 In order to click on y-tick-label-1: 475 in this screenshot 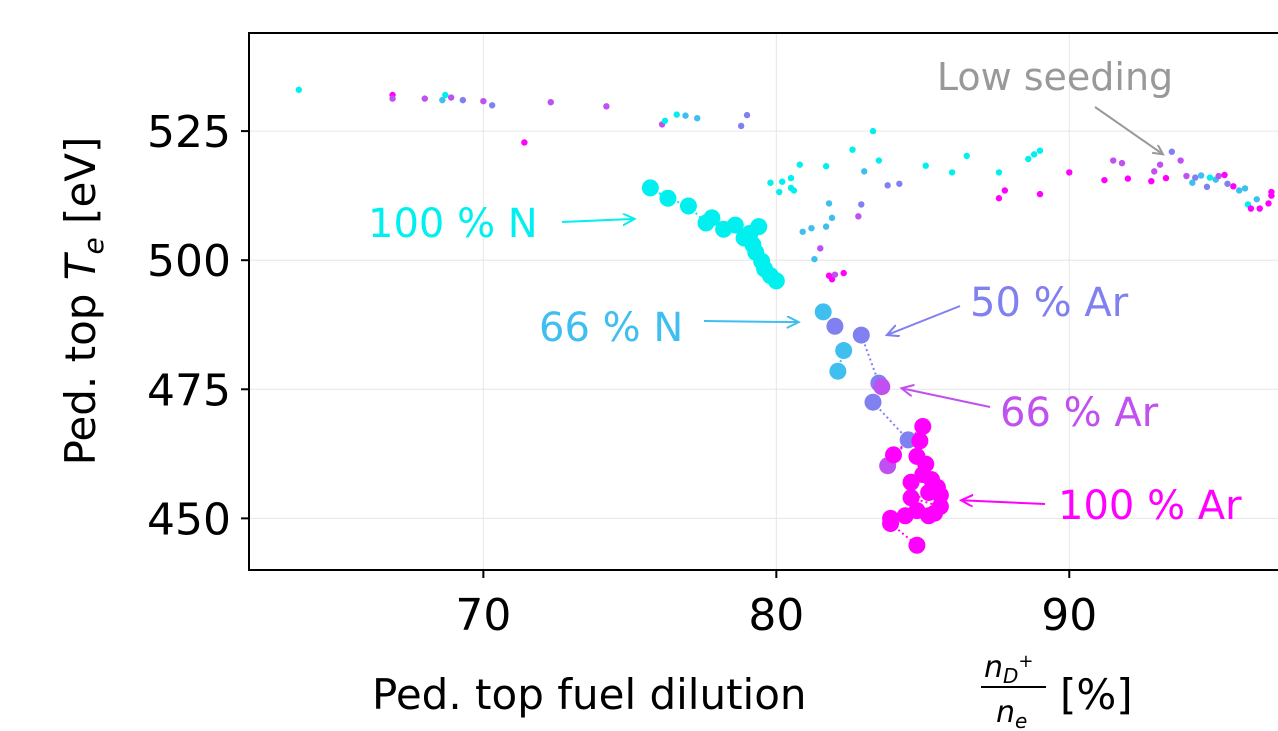, I will do `click(189, 390)`.